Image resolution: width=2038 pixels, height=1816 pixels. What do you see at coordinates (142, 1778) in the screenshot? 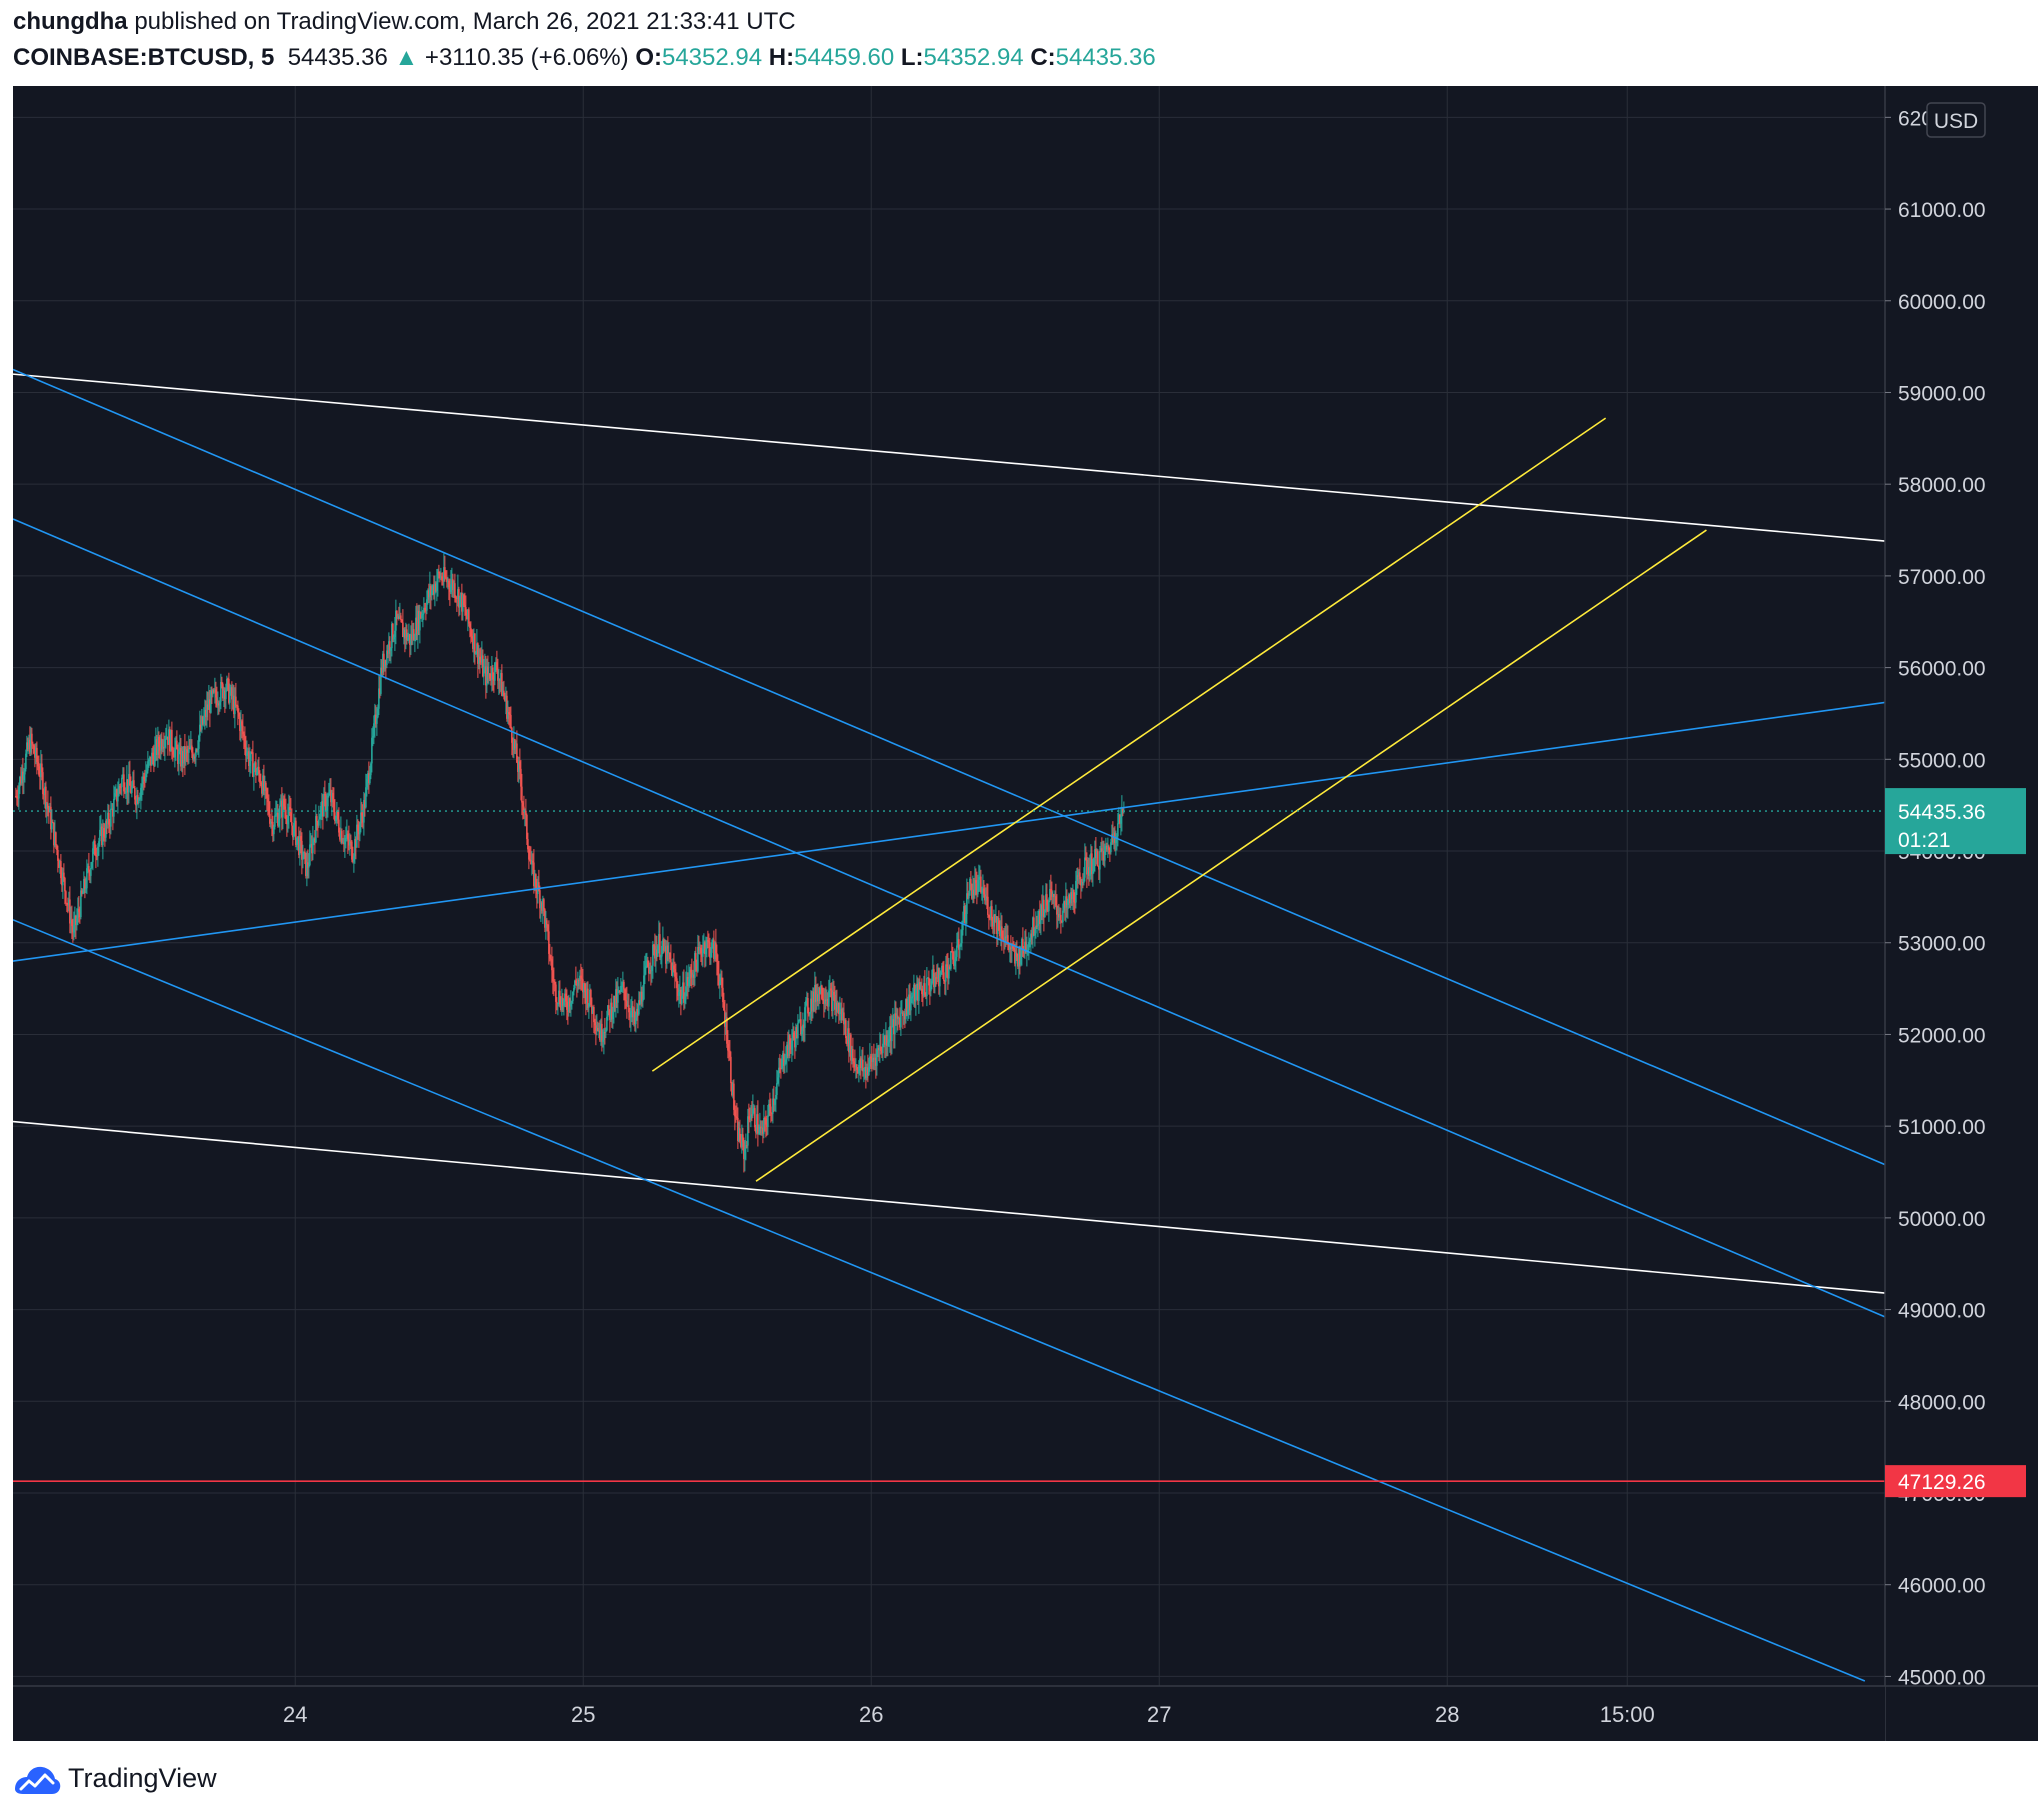
I see `tradingview-brand: TradingView` at bounding box center [142, 1778].